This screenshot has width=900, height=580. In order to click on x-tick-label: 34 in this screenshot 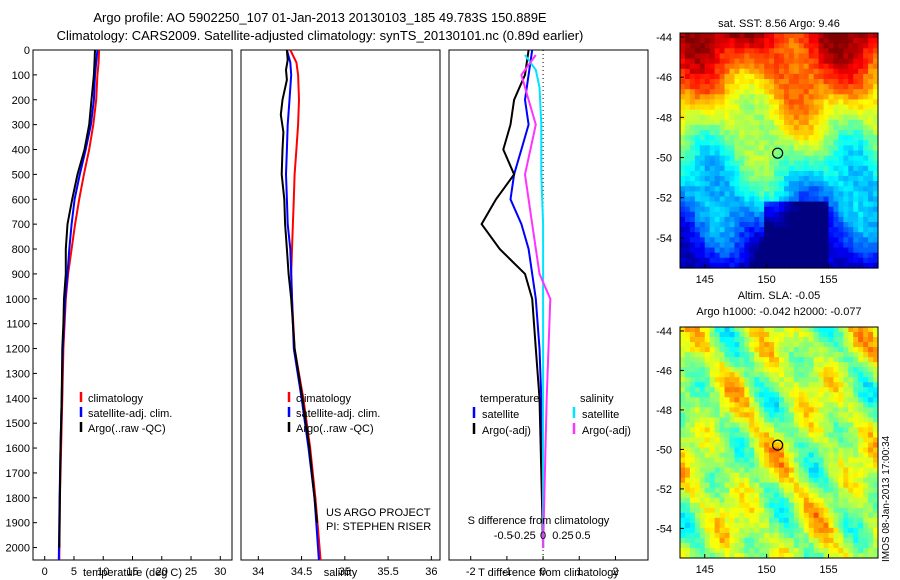, I will do `click(258, 572)`.